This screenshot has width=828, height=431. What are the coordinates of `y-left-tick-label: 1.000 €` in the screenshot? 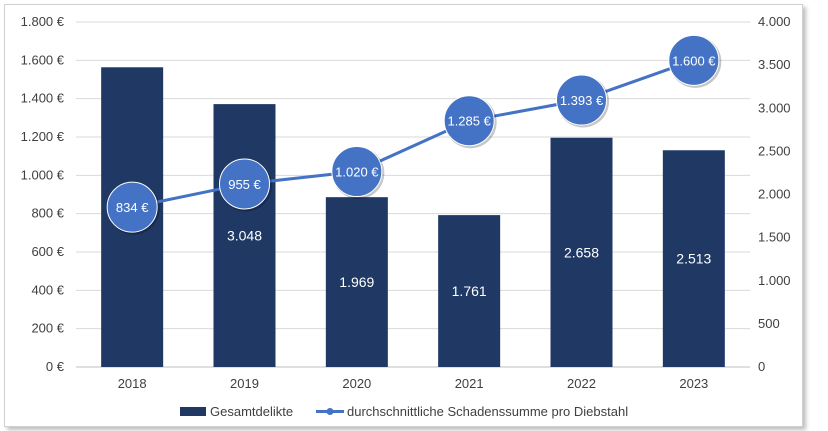 It's located at (43, 174).